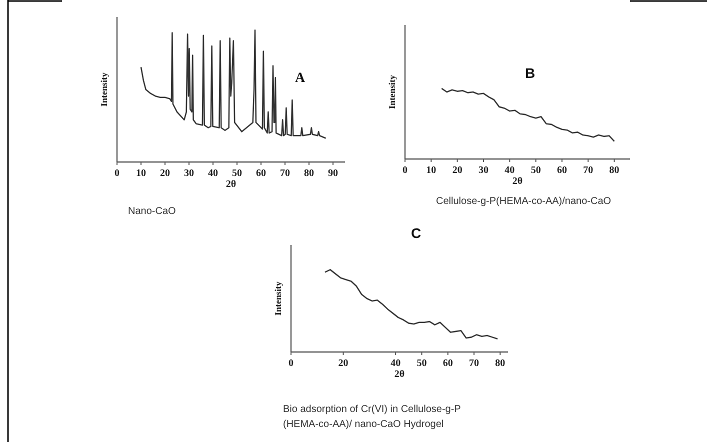 The width and height of the screenshot is (707, 442). Describe the element at coordinates (372, 417) in the screenshot. I see `text: Bio adsorption of Cr(VI) in Cellulose-g-P (HEMA-co-AA)/ nano-CaO Hydrogel` at that location.